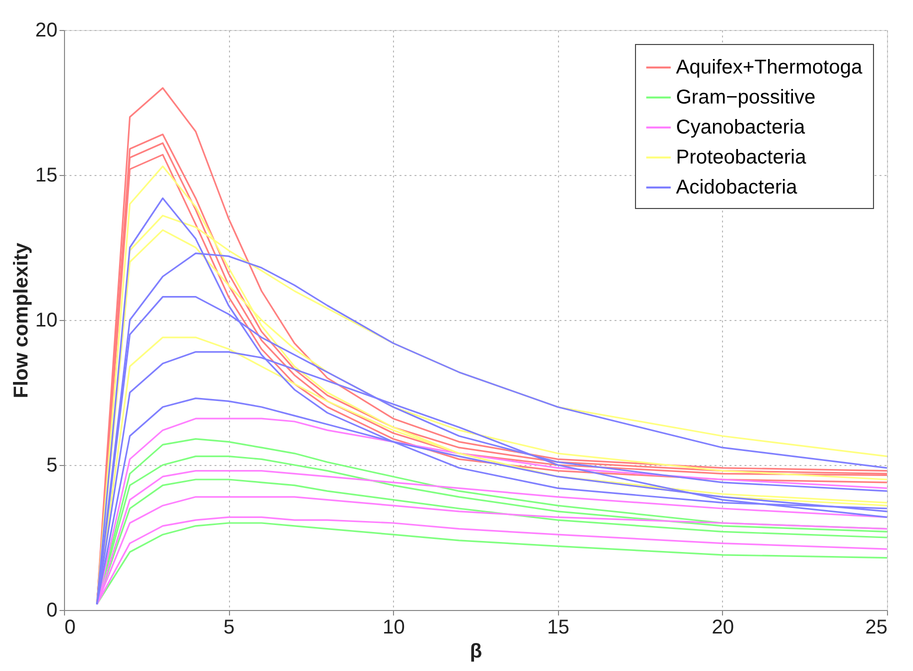 The height and width of the screenshot is (671, 913). What do you see at coordinates (393, 627) in the screenshot?
I see `x-tick-label: 10` at bounding box center [393, 627].